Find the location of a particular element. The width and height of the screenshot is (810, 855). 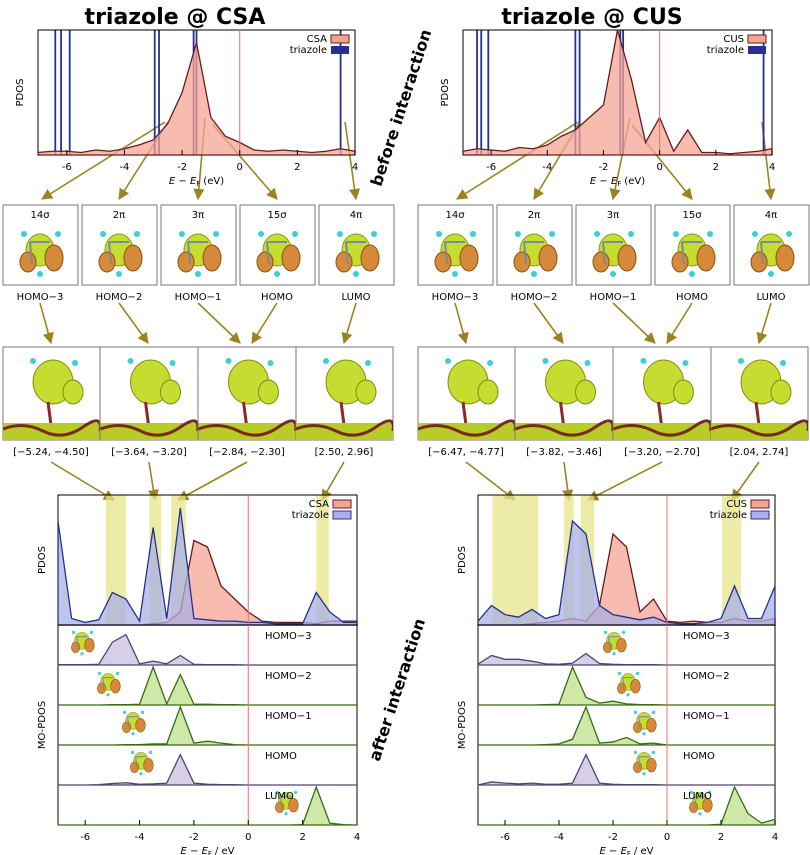

plot is located at coordinates (626, 725).